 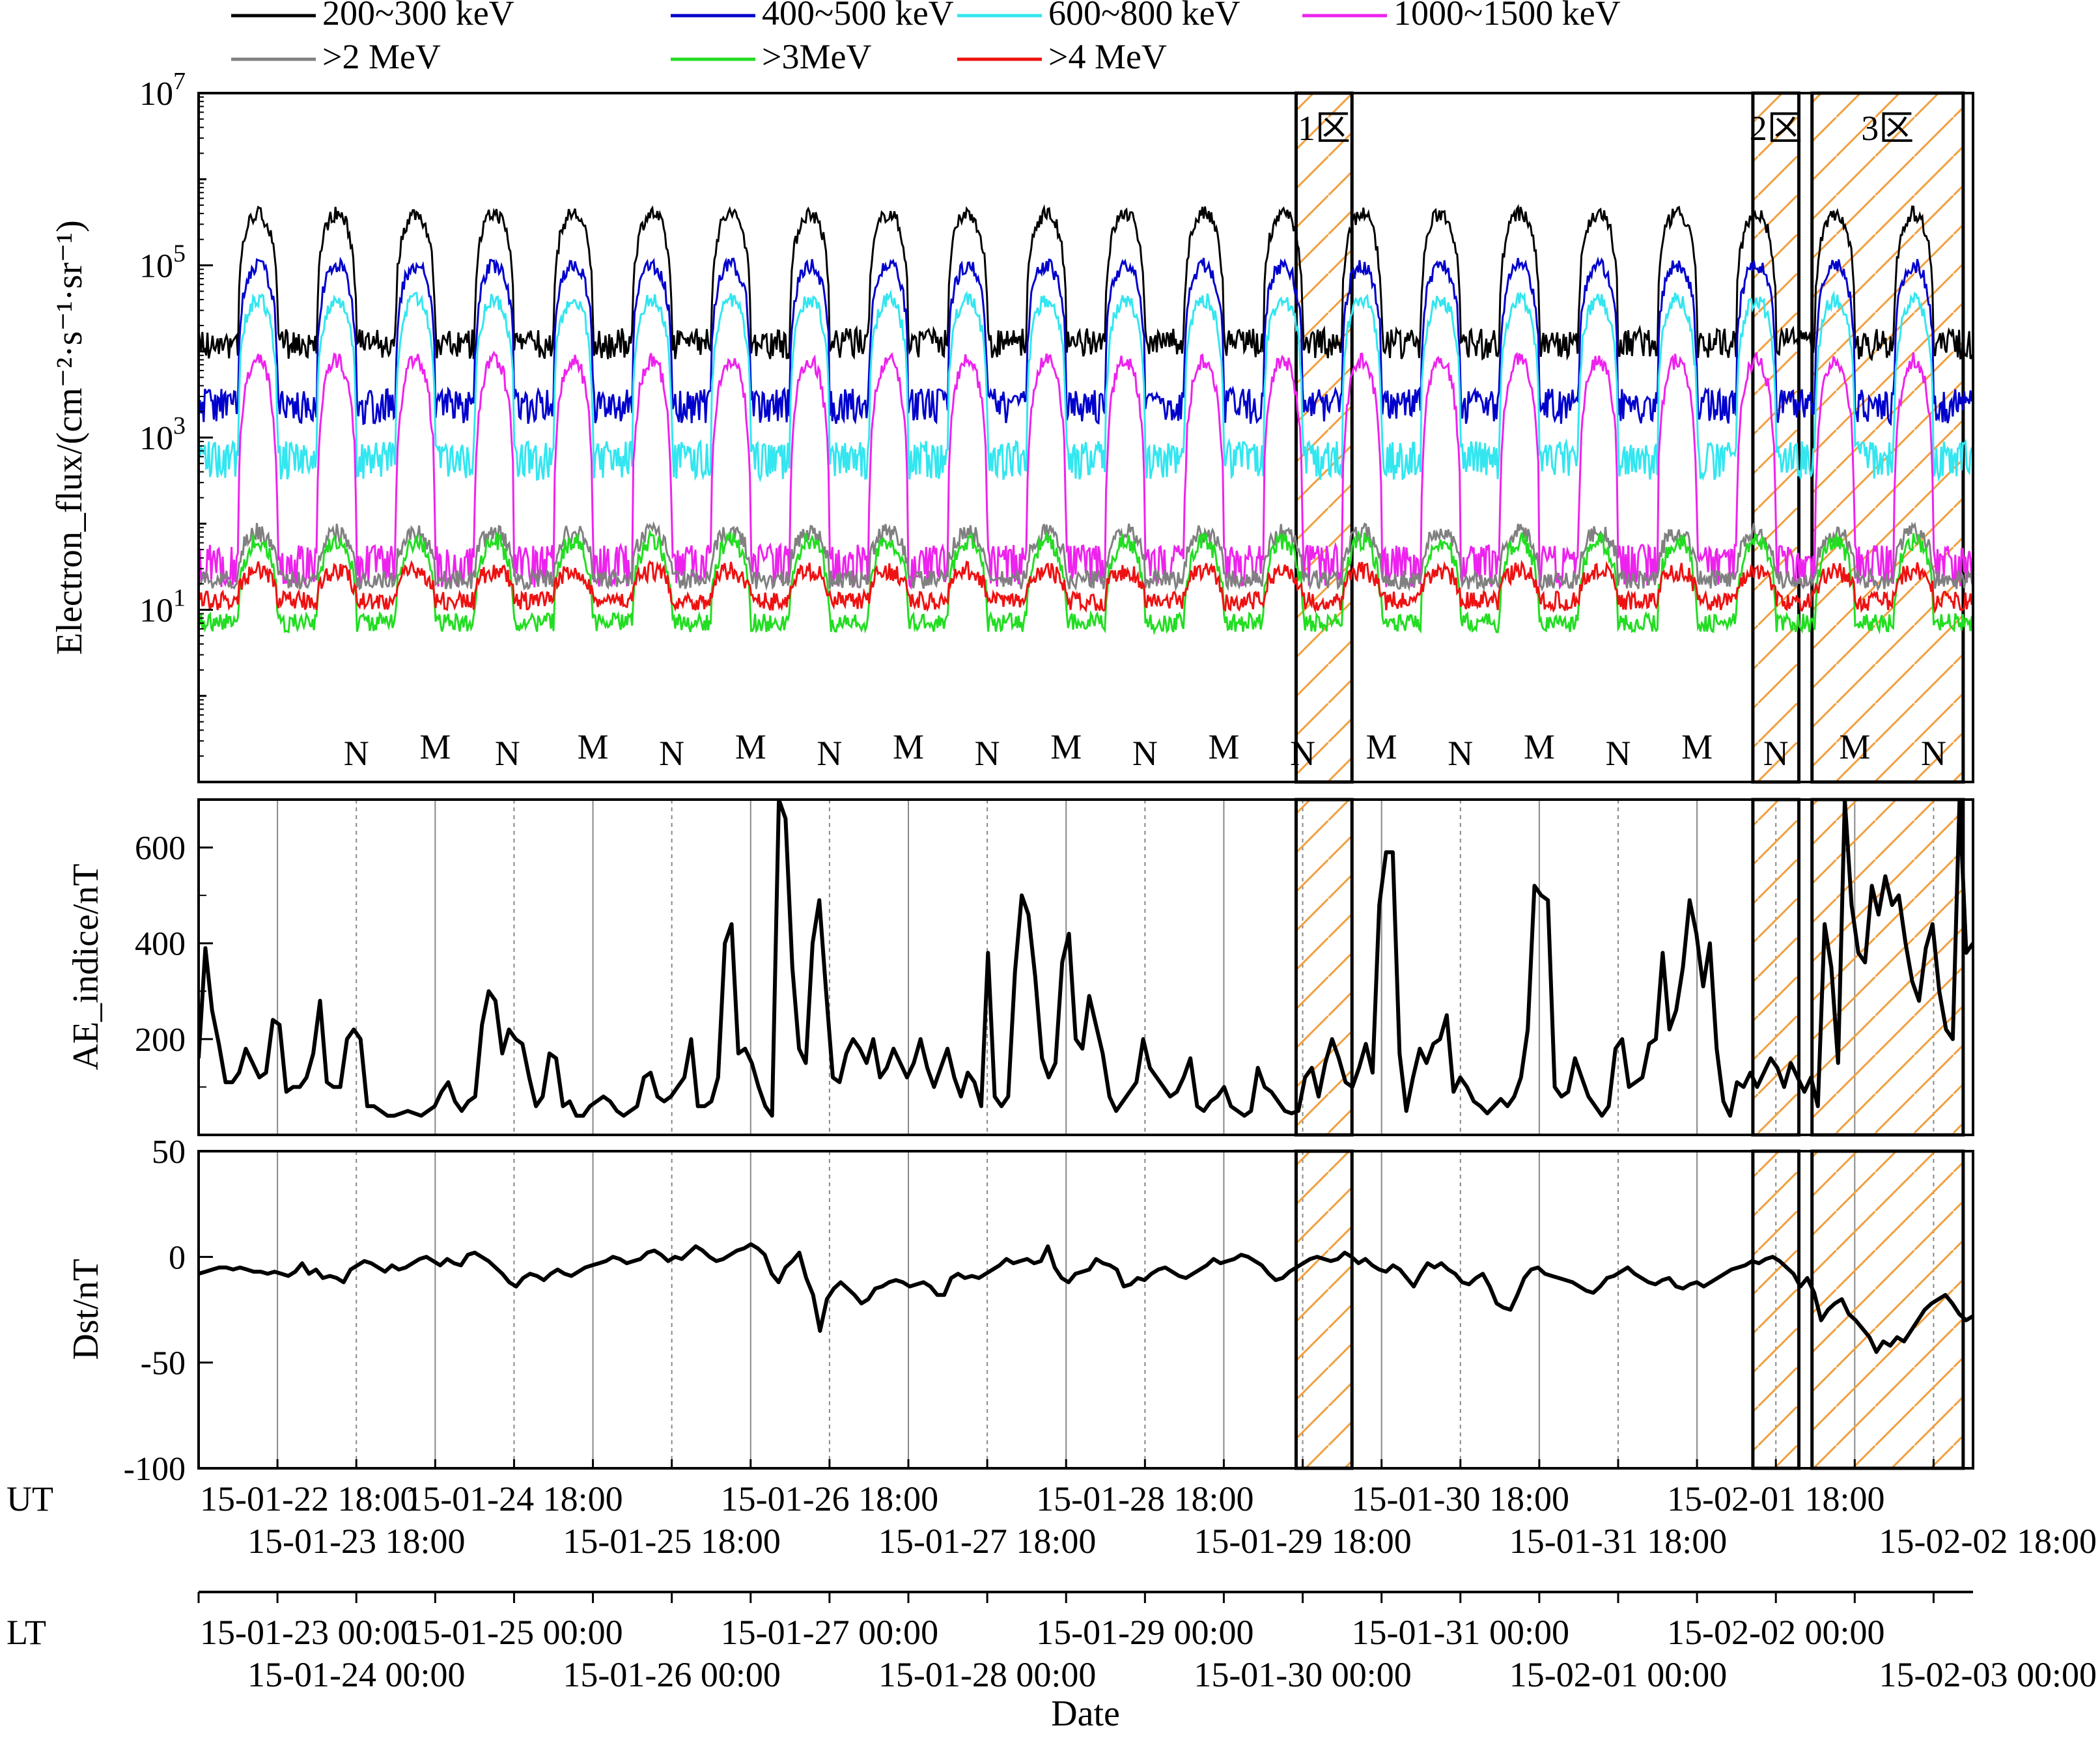 I want to click on region-2-dst, so click(x=1776, y=1310).